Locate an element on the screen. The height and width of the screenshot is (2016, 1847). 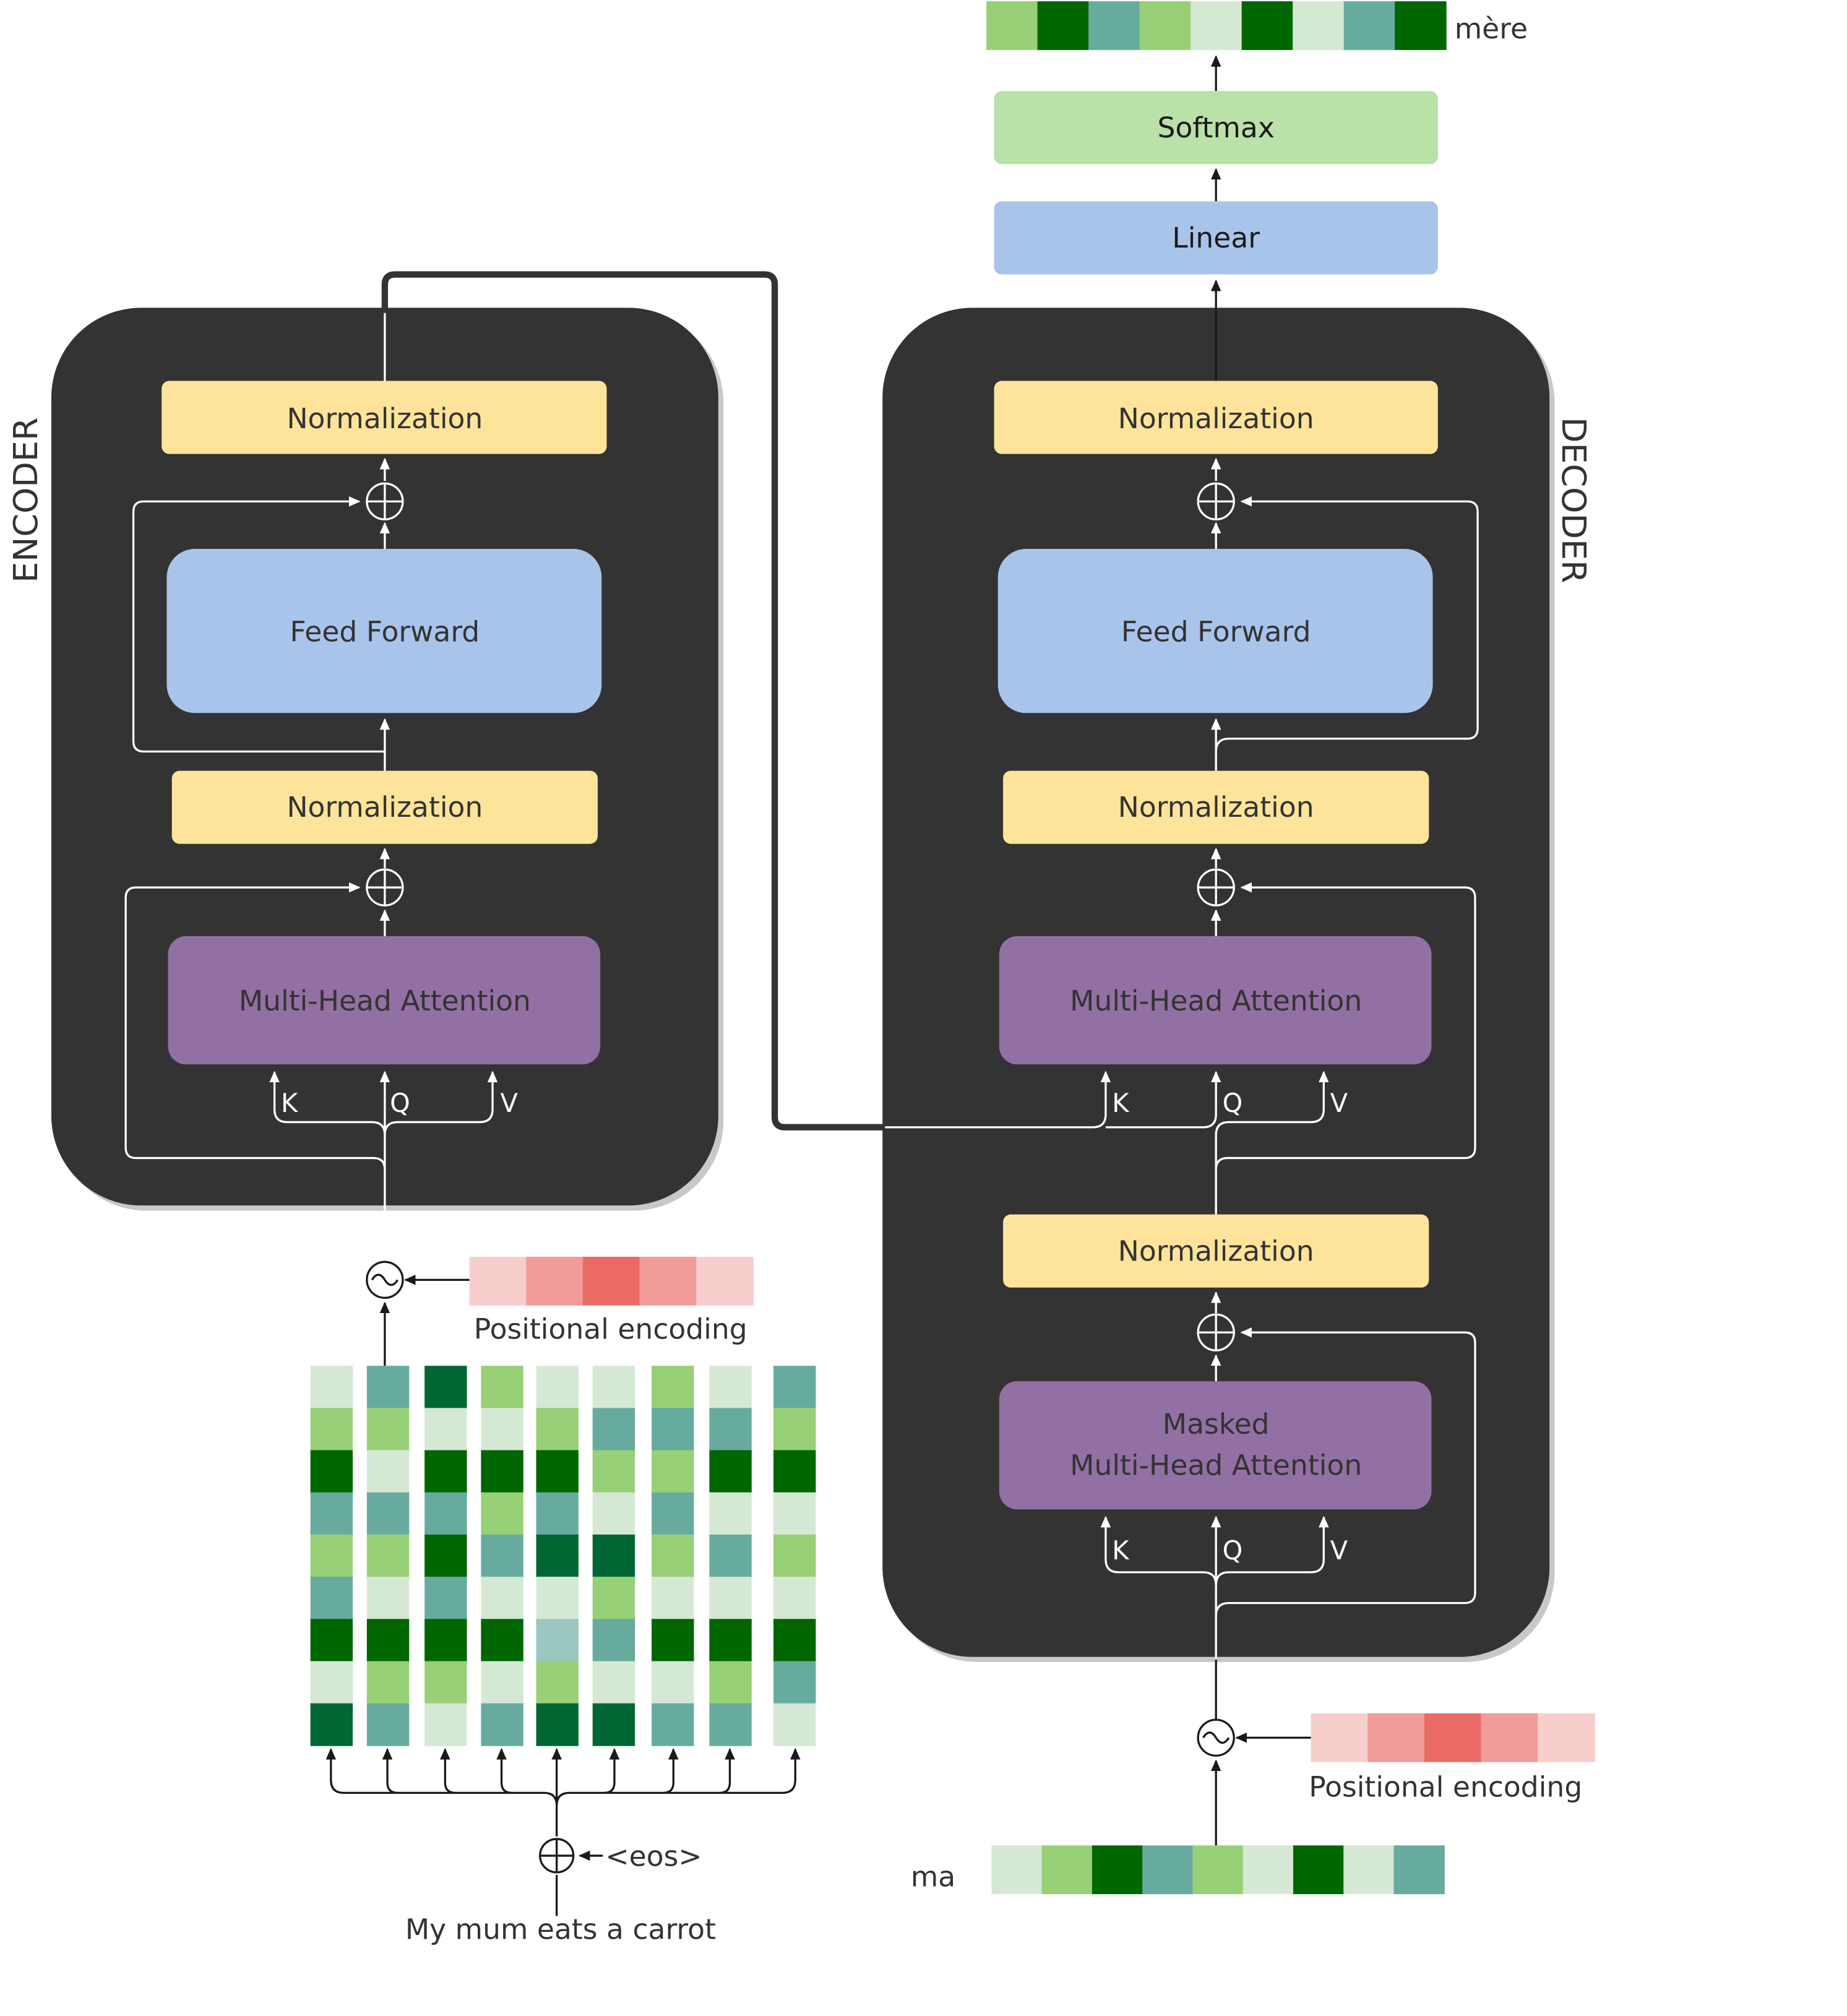
decoder-masked-label-line2: Multi-Head Attention is located at coordinates (1216, 1465).